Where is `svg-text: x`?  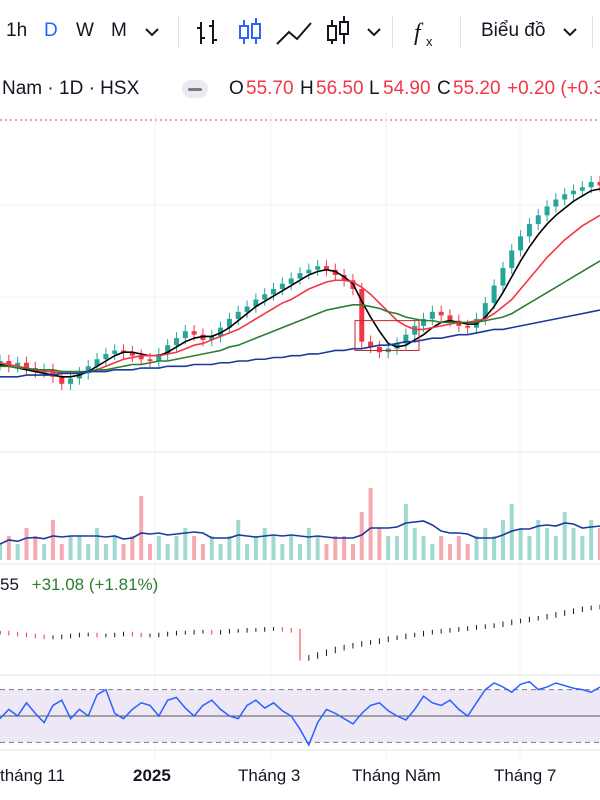 svg-text: x is located at coordinates (429, 41).